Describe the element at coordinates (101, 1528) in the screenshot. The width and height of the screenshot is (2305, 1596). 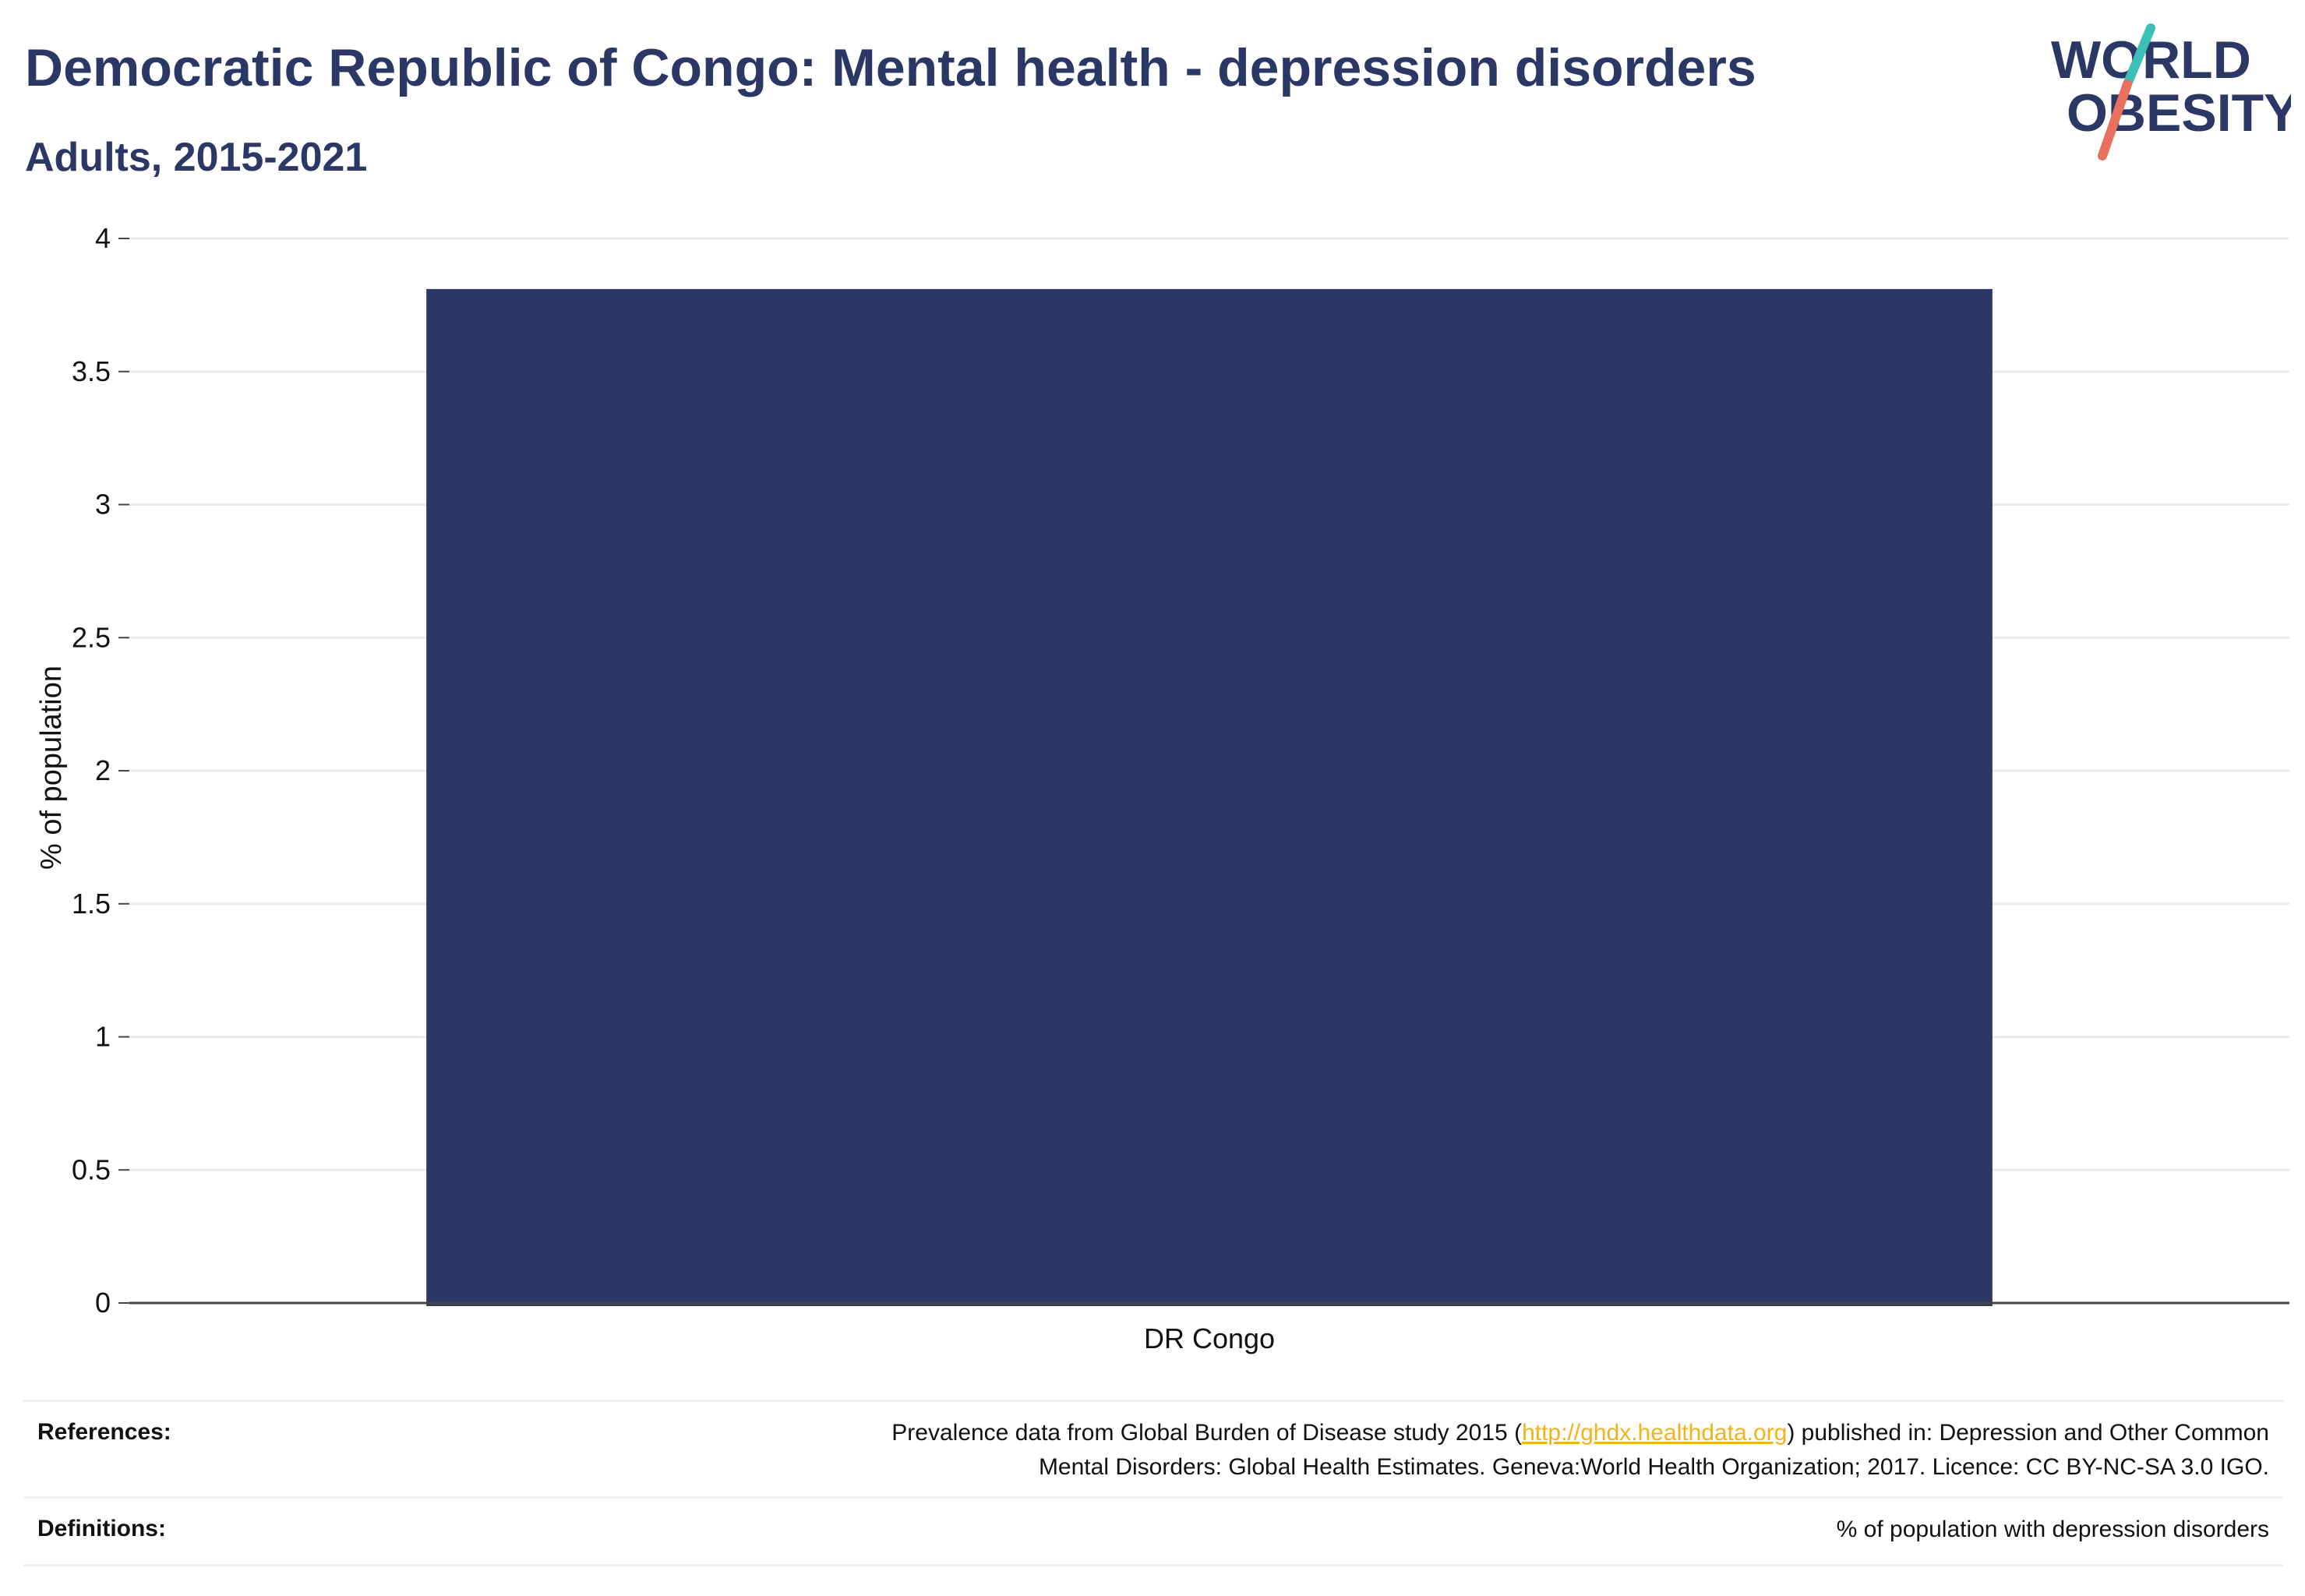
I see `definitions-label: Definitions:` at that location.